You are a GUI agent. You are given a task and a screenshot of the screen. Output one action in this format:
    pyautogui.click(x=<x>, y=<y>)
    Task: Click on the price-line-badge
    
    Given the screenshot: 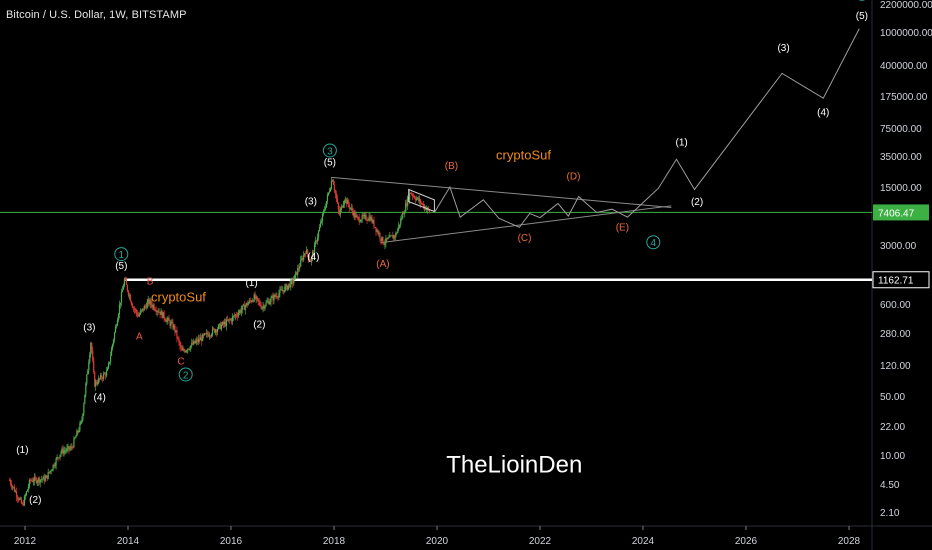 What is the action you would take?
    pyautogui.click(x=901, y=280)
    